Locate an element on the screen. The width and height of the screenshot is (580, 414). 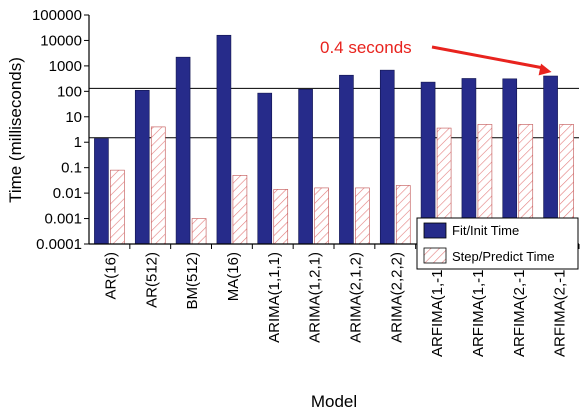
x-tick-label-bm-512: BM(512) is located at coordinates (192, 281).